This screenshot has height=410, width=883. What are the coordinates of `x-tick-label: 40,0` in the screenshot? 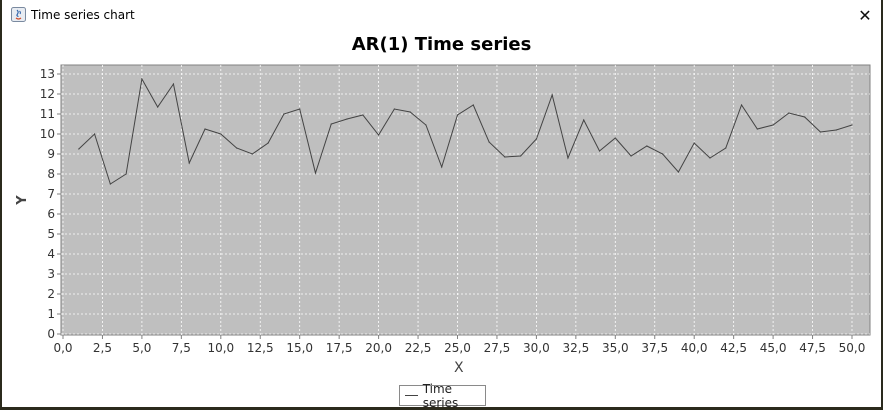 It's located at (694, 348).